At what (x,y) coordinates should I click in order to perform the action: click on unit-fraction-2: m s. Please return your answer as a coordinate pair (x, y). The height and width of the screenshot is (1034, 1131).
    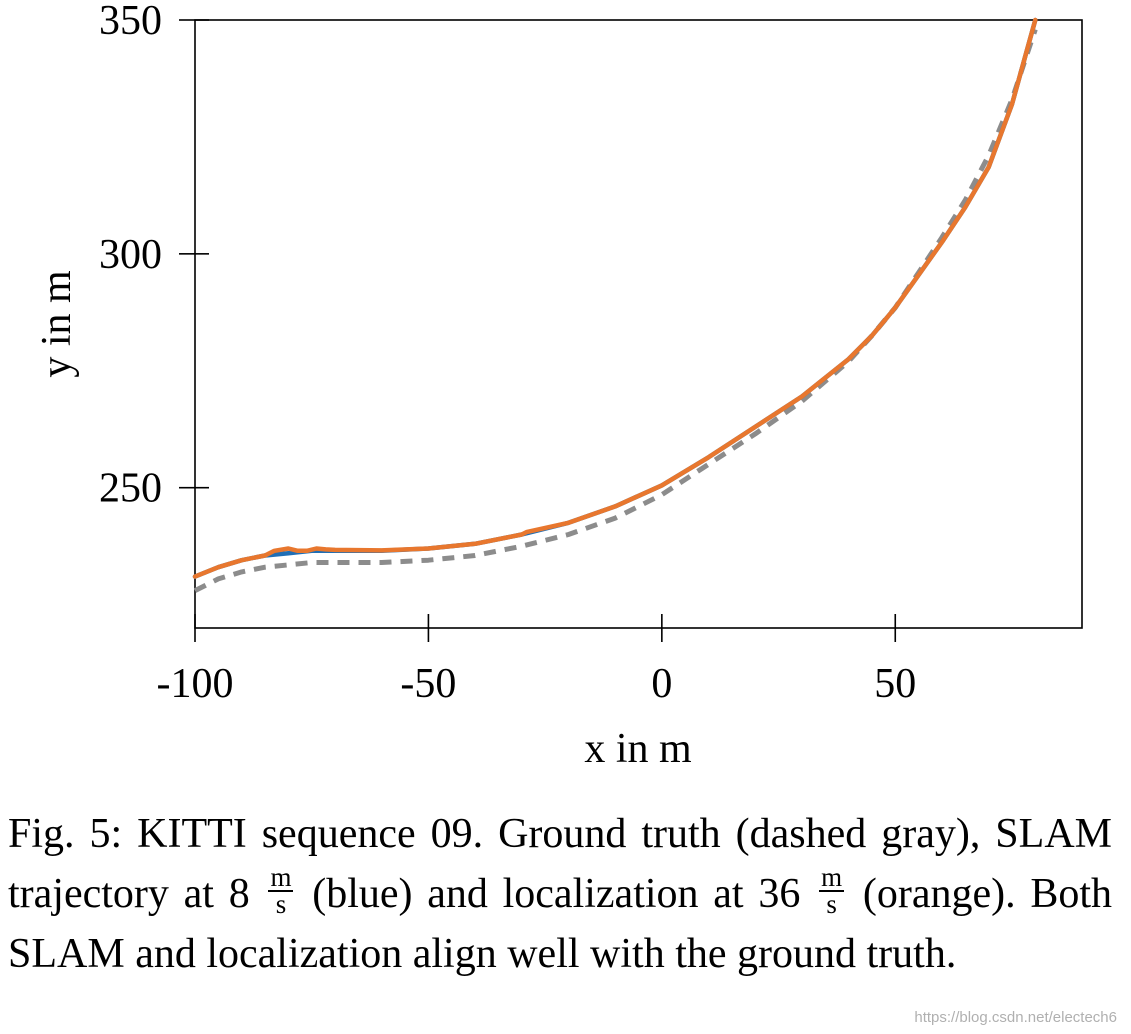
    Looking at the image, I should click on (832, 891).